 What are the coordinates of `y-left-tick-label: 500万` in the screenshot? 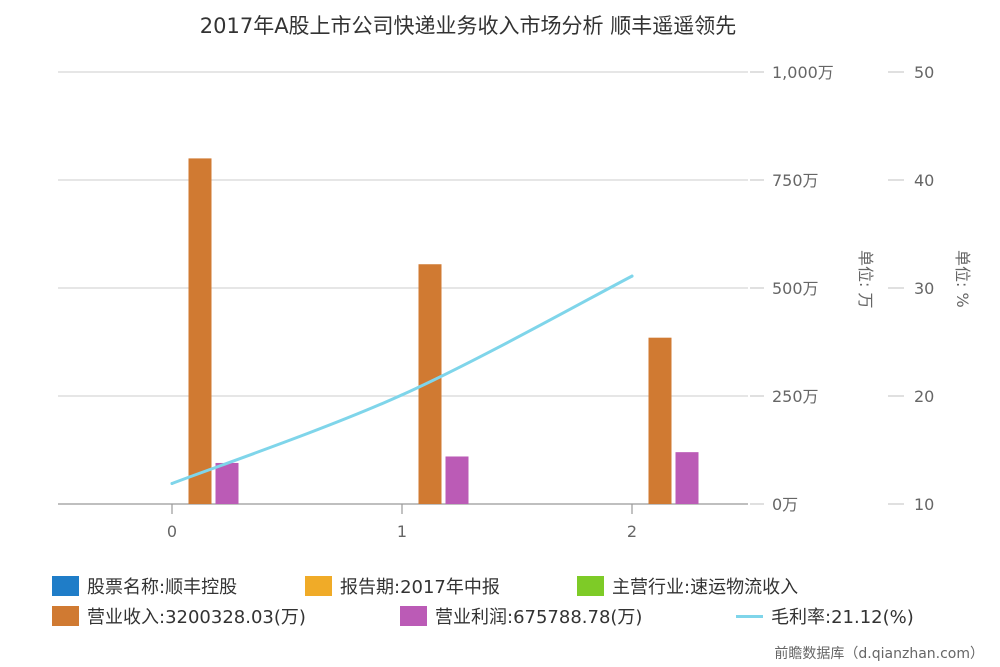 It's located at (795, 288).